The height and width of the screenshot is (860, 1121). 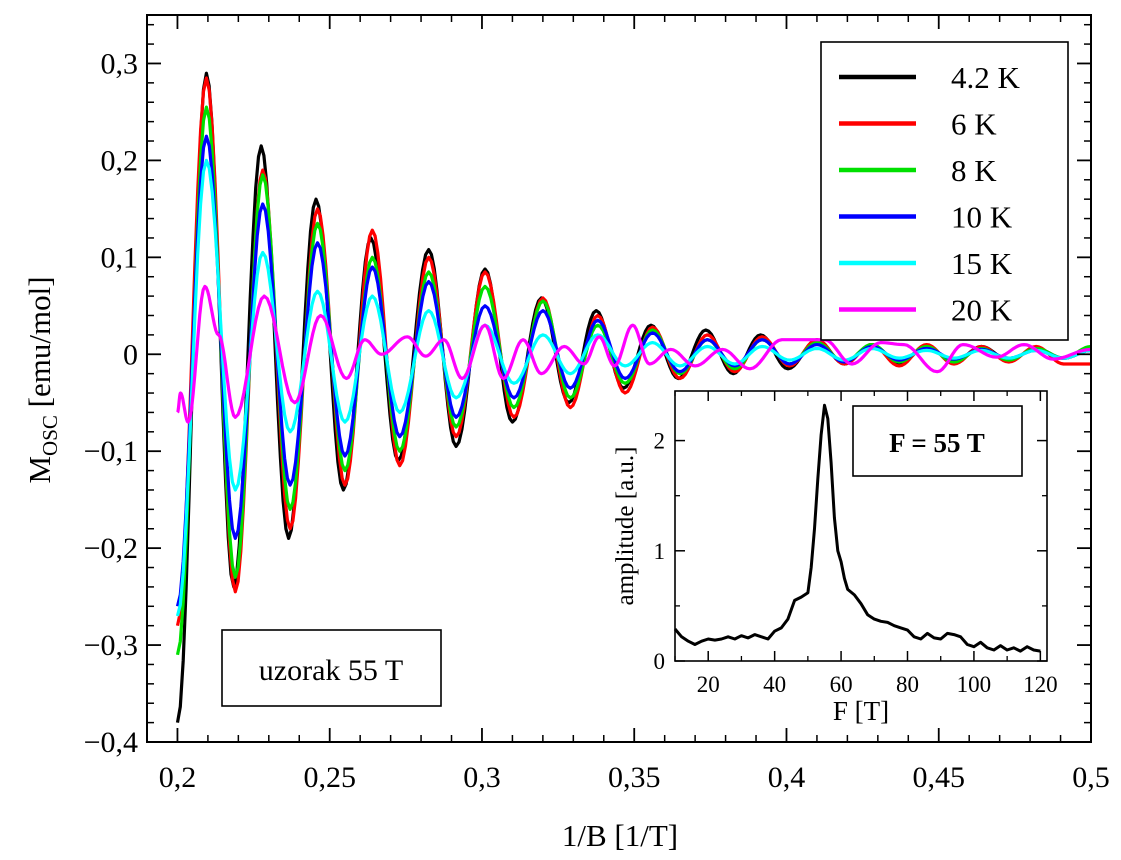 I want to click on x-tick-label: 0,25, so click(x=329, y=777).